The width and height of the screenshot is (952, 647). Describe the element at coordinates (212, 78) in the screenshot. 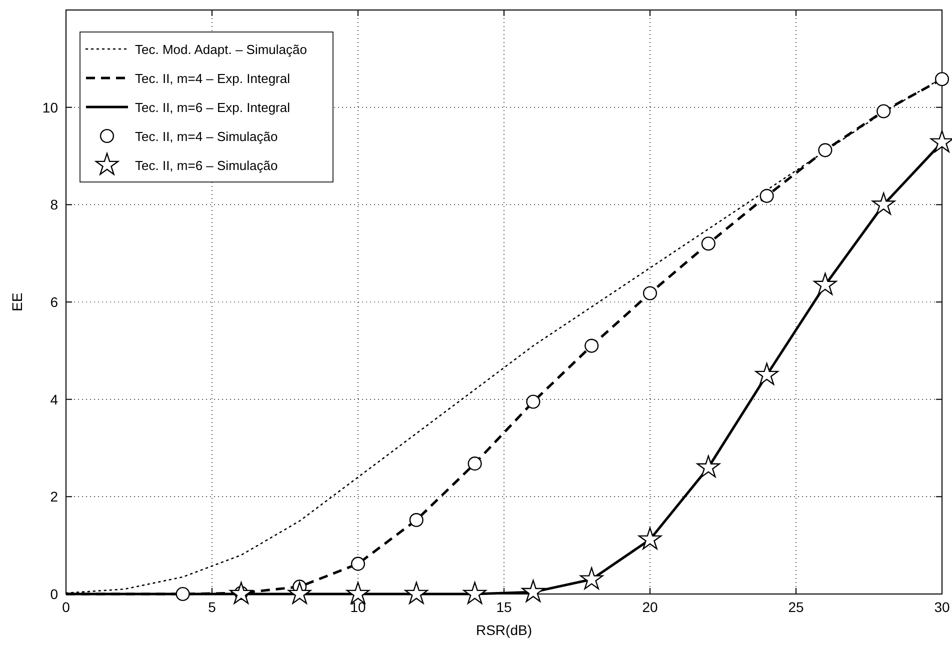

I see `legend-label: Tec. II, m=4 – Exp. Integral` at that location.